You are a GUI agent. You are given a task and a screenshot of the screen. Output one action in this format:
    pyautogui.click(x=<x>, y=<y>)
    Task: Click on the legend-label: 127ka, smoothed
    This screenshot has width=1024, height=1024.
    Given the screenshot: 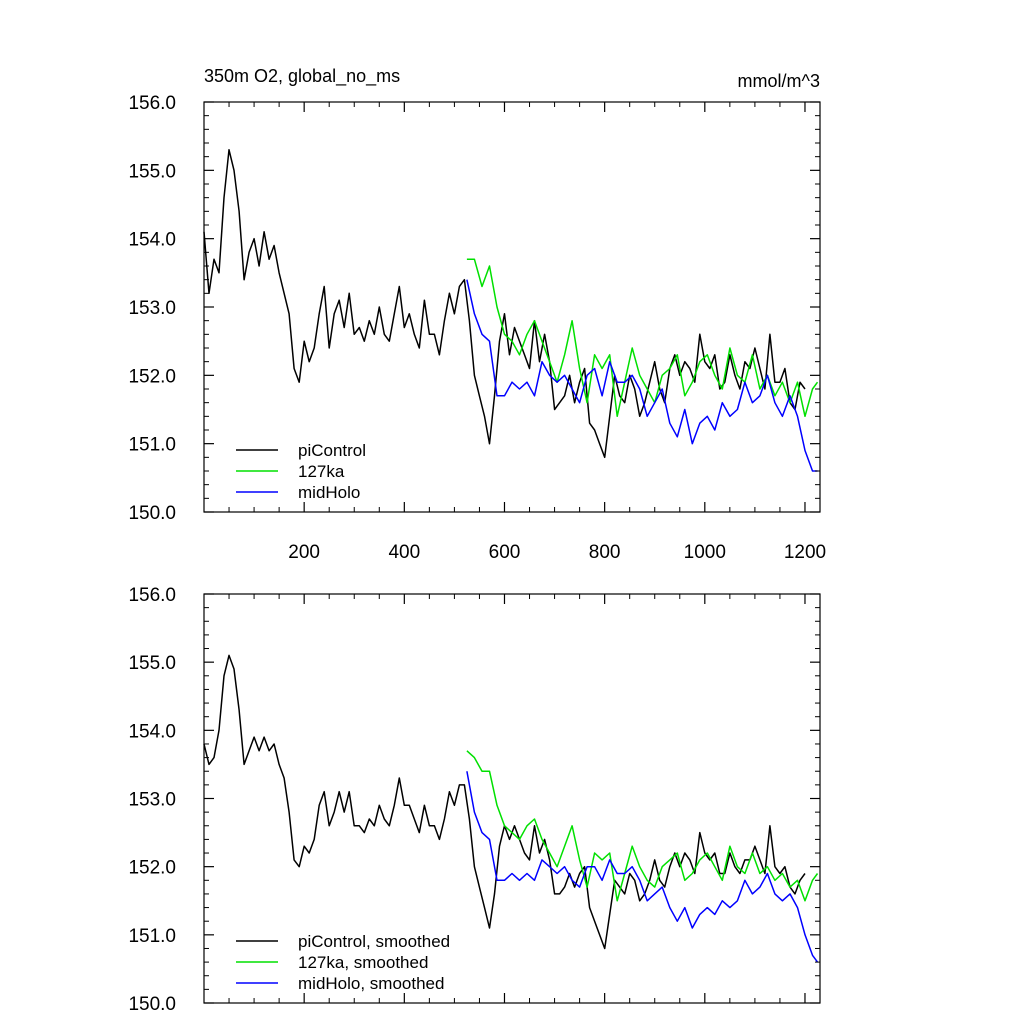 What is the action you would take?
    pyautogui.click(x=363, y=962)
    